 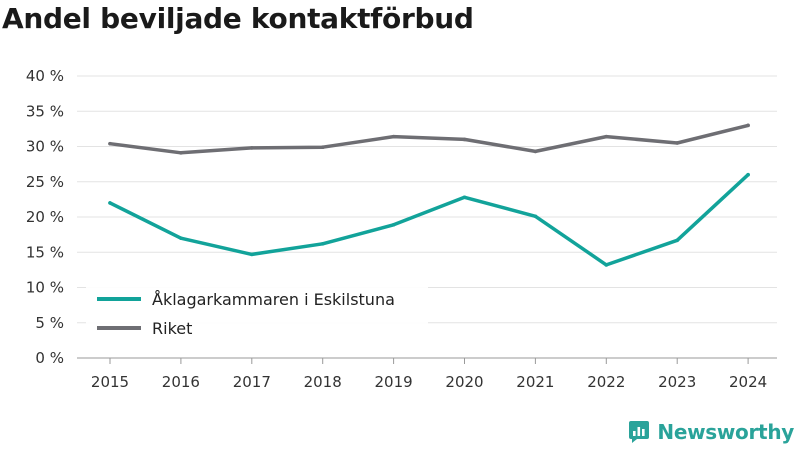 I want to click on chart-title: Andel beviljade kontaktförbud, so click(x=238, y=18).